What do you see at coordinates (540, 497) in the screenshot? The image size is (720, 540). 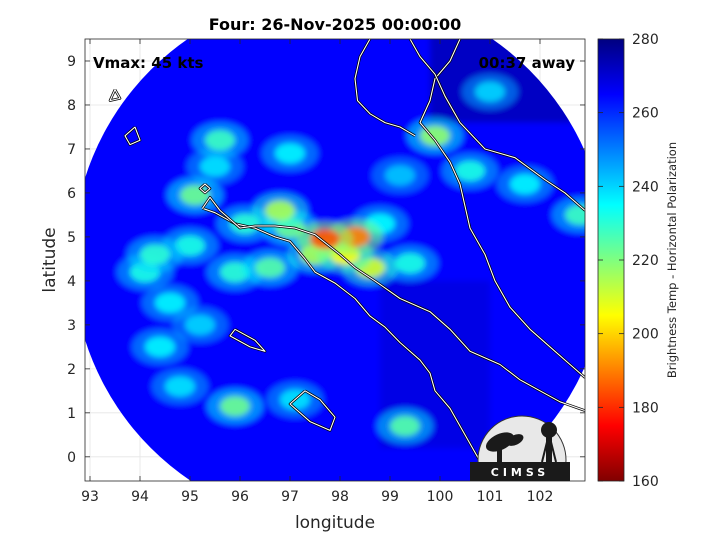 I see `x-tick-label: 102` at bounding box center [540, 497].